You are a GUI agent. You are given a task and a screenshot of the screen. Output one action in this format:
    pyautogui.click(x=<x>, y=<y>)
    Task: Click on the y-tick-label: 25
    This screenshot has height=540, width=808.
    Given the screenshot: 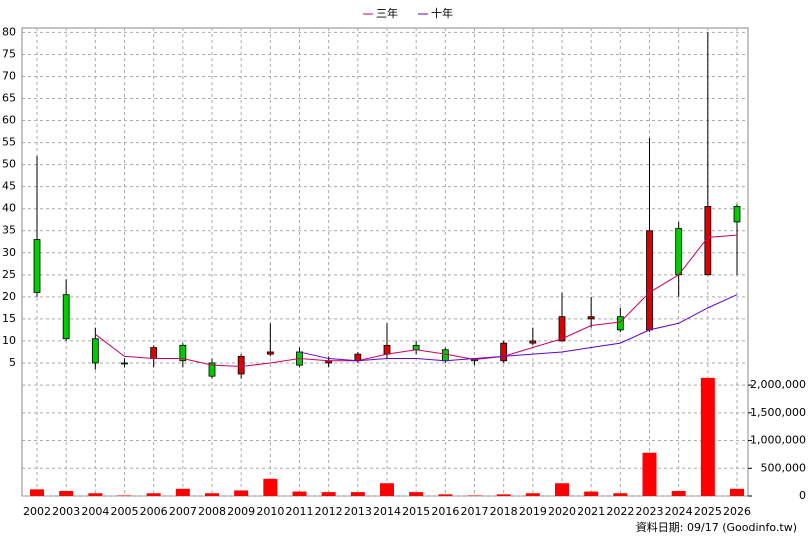 What is the action you would take?
    pyautogui.click(x=9, y=274)
    